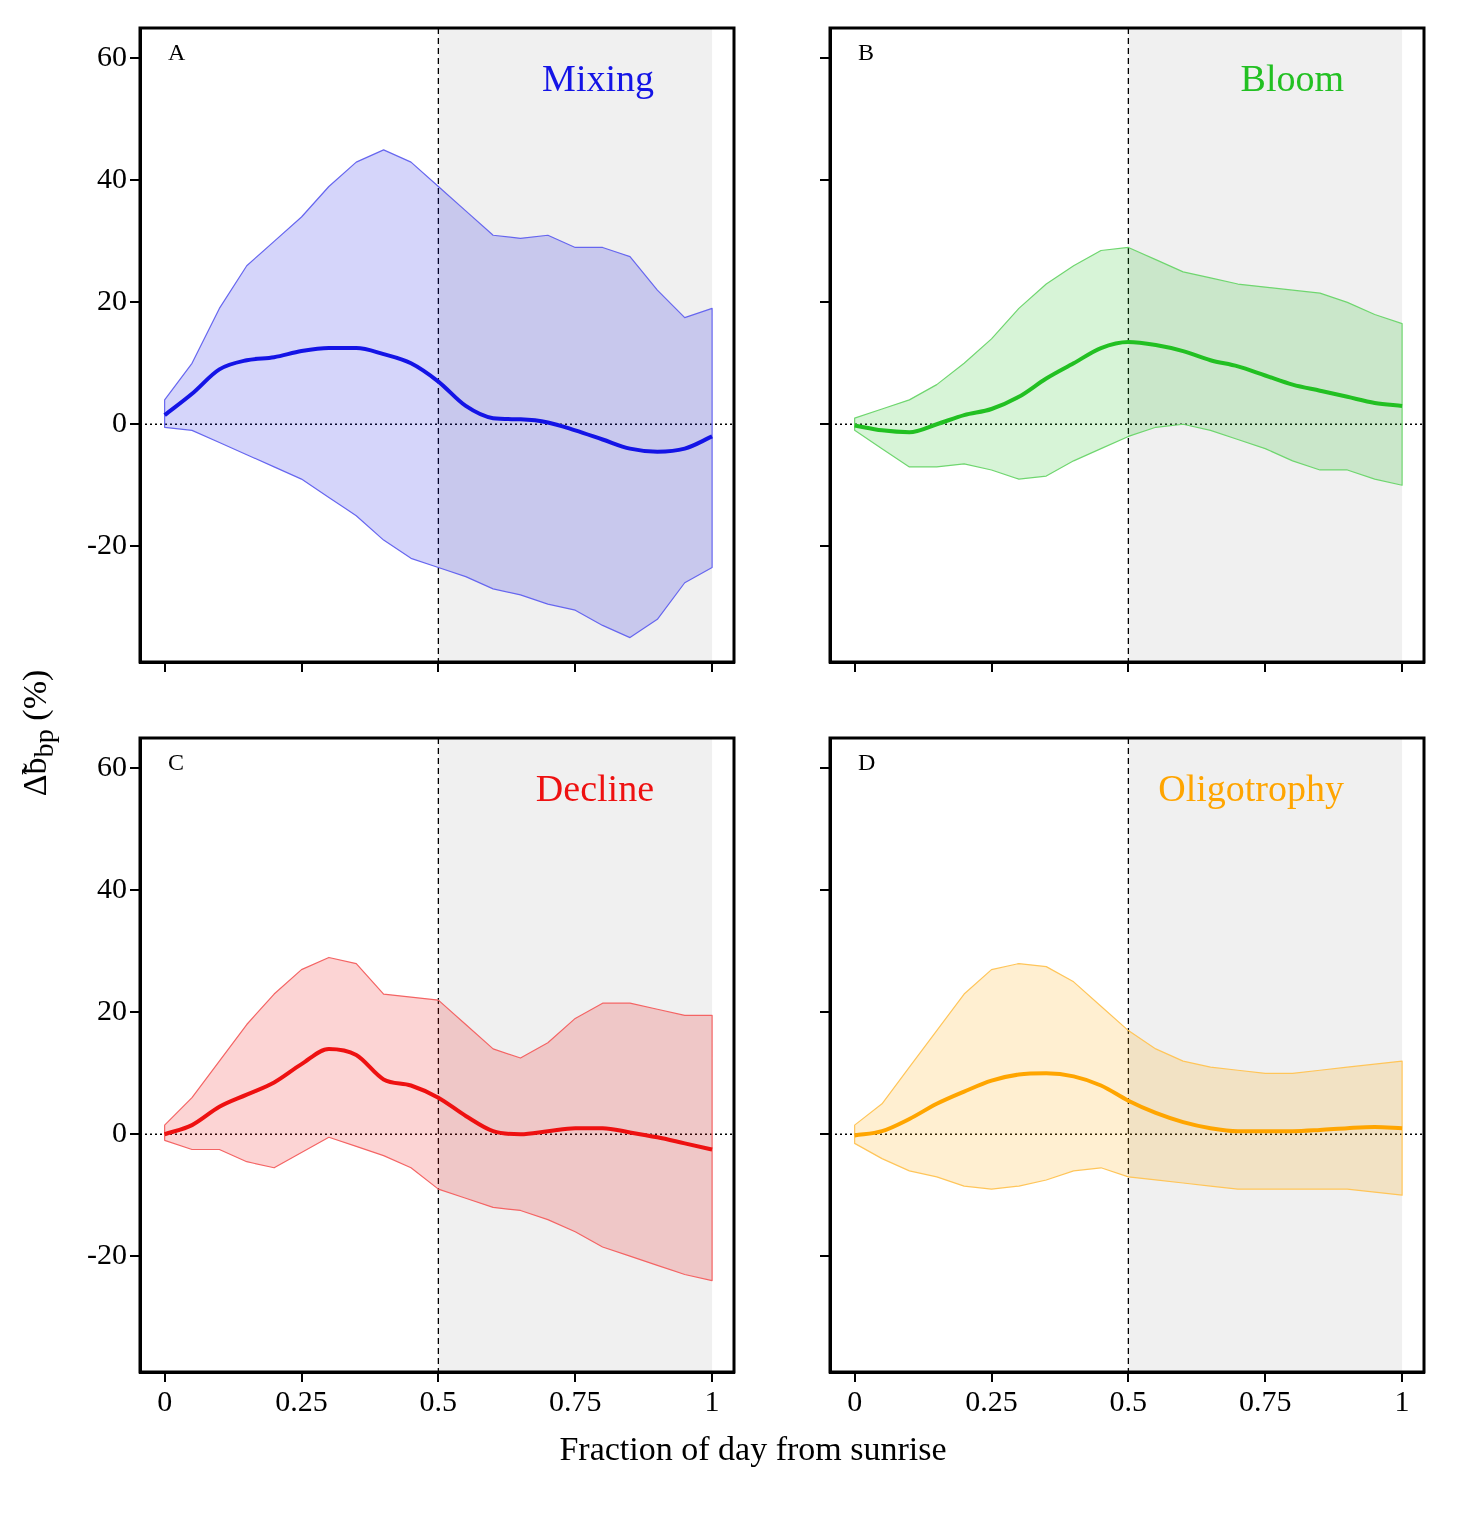 This screenshot has height=1538, width=1468. I want to click on text: Bloom, so click(1292, 77).